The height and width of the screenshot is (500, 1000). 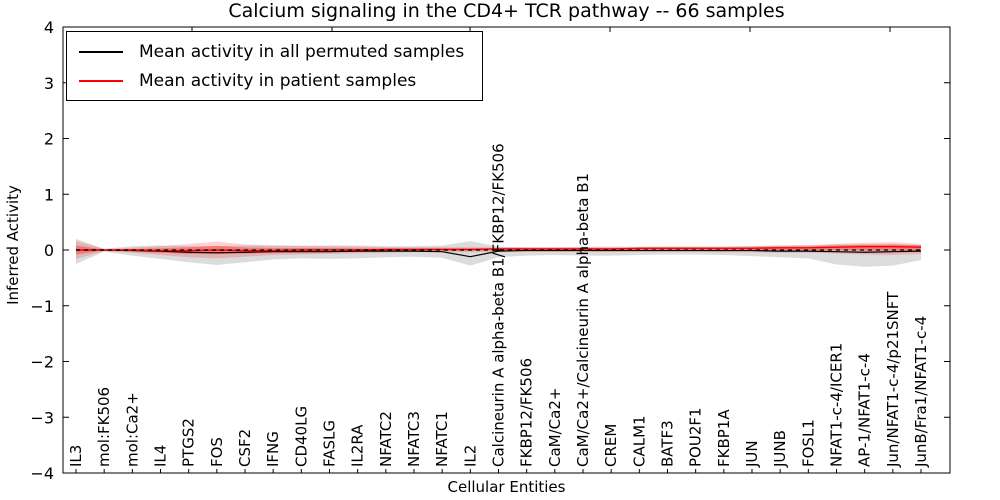 What do you see at coordinates (101, 80) in the screenshot?
I see `patient-line-sample-icon` at bounding box center [101, 80].